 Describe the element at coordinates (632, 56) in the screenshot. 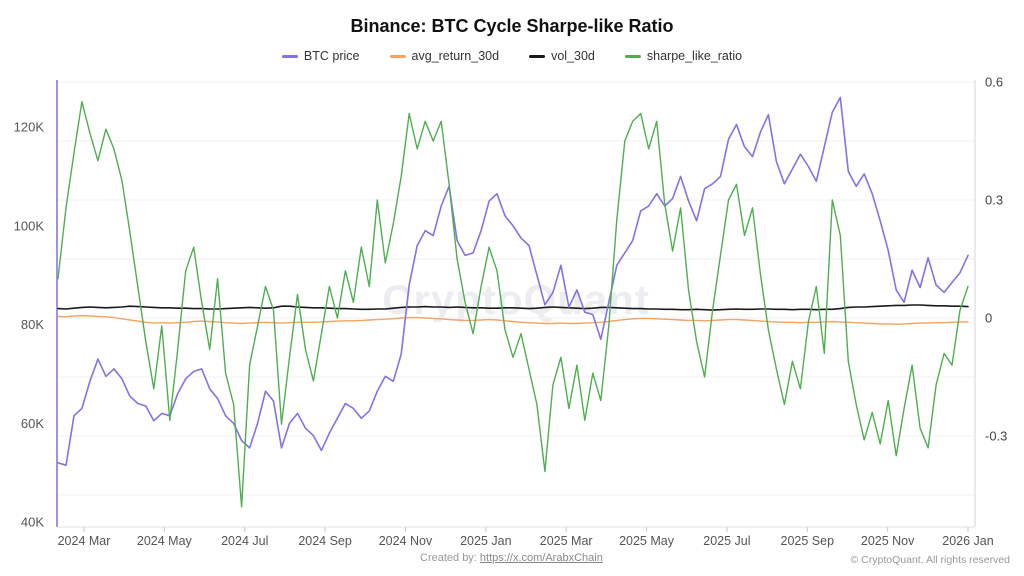

I see `sharpe-swatch-icon` at that location.